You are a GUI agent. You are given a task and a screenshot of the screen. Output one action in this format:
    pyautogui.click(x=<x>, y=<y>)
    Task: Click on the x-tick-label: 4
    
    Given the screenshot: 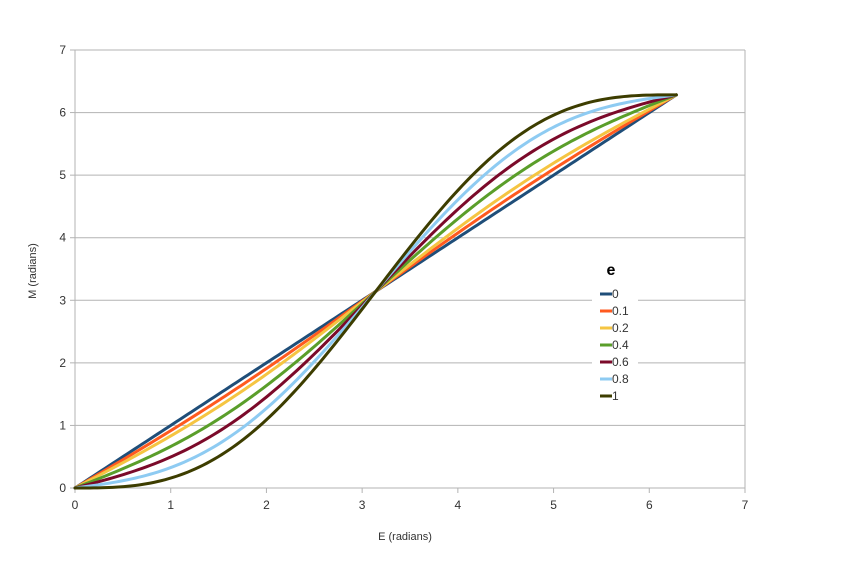 What is the action you would take?
    pyautogui.click(x=458, y=505)
    